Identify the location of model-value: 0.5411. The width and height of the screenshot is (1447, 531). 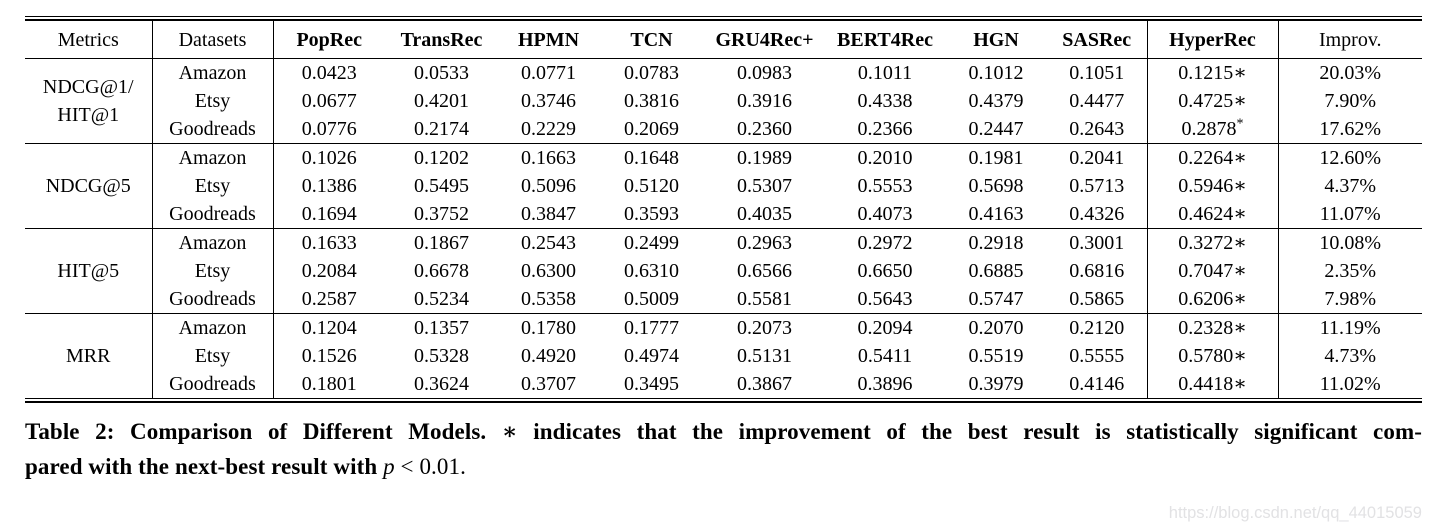
(885, 356).